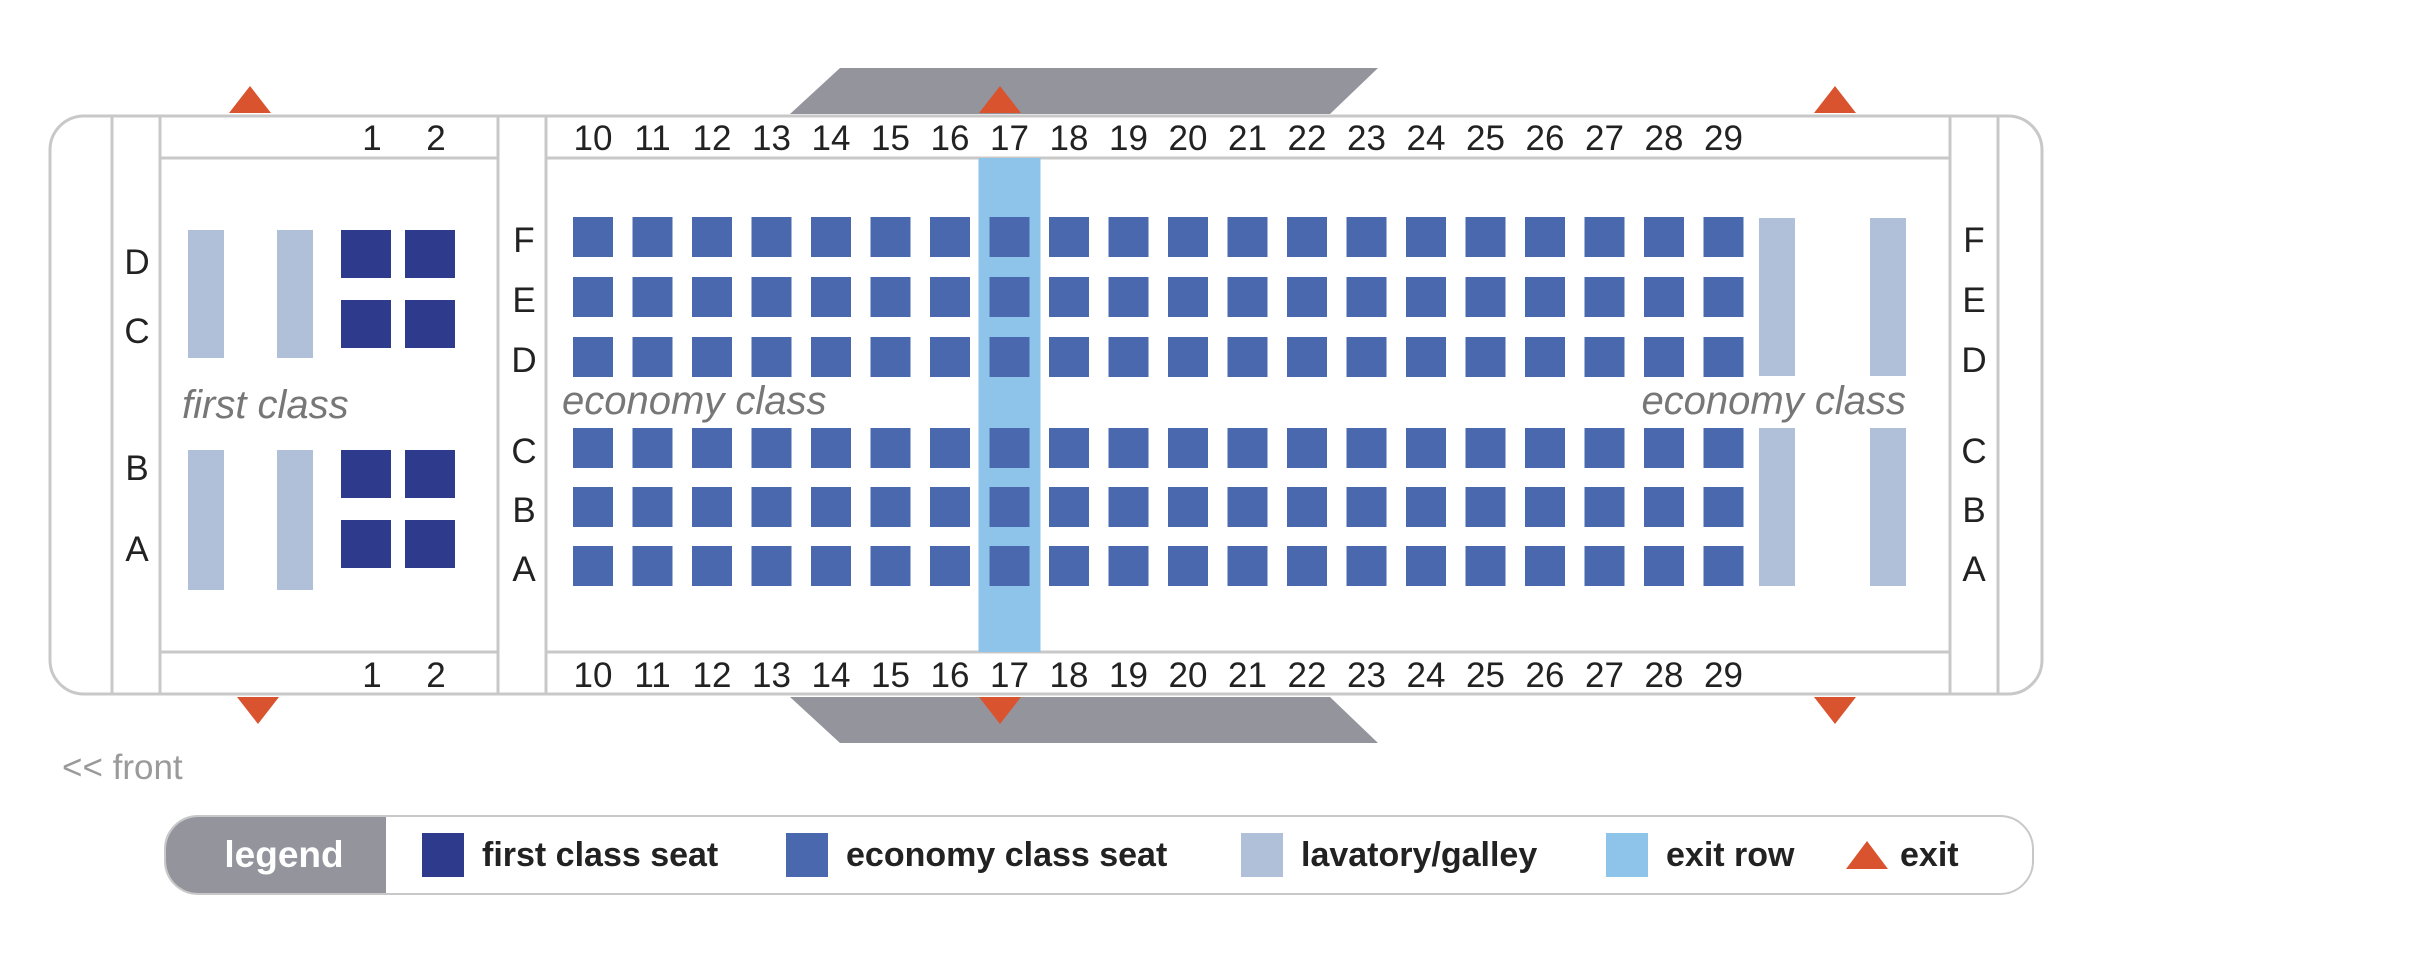 The height and width of the screenshot is (956, 2420). I want to click on row-number-bottom: 20, so click(1188, 675).